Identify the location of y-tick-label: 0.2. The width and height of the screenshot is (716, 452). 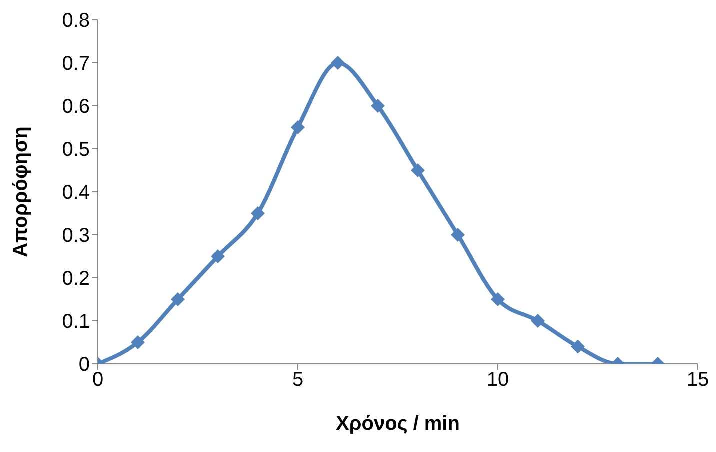
(76, 279).